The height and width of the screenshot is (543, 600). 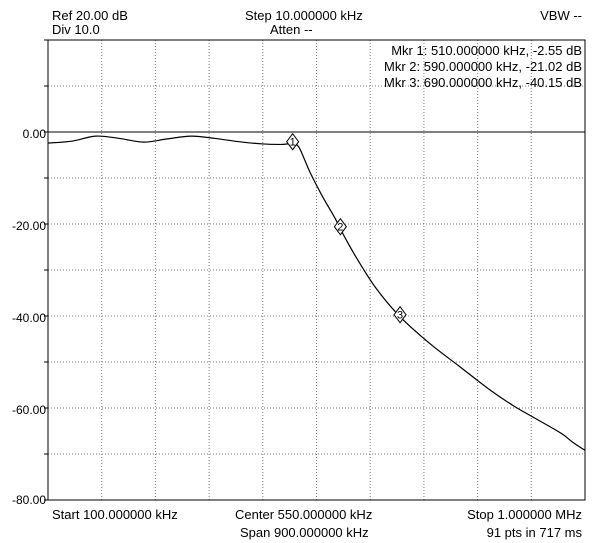 I want to click on marker-3: 3, so click(x=400, y=314).